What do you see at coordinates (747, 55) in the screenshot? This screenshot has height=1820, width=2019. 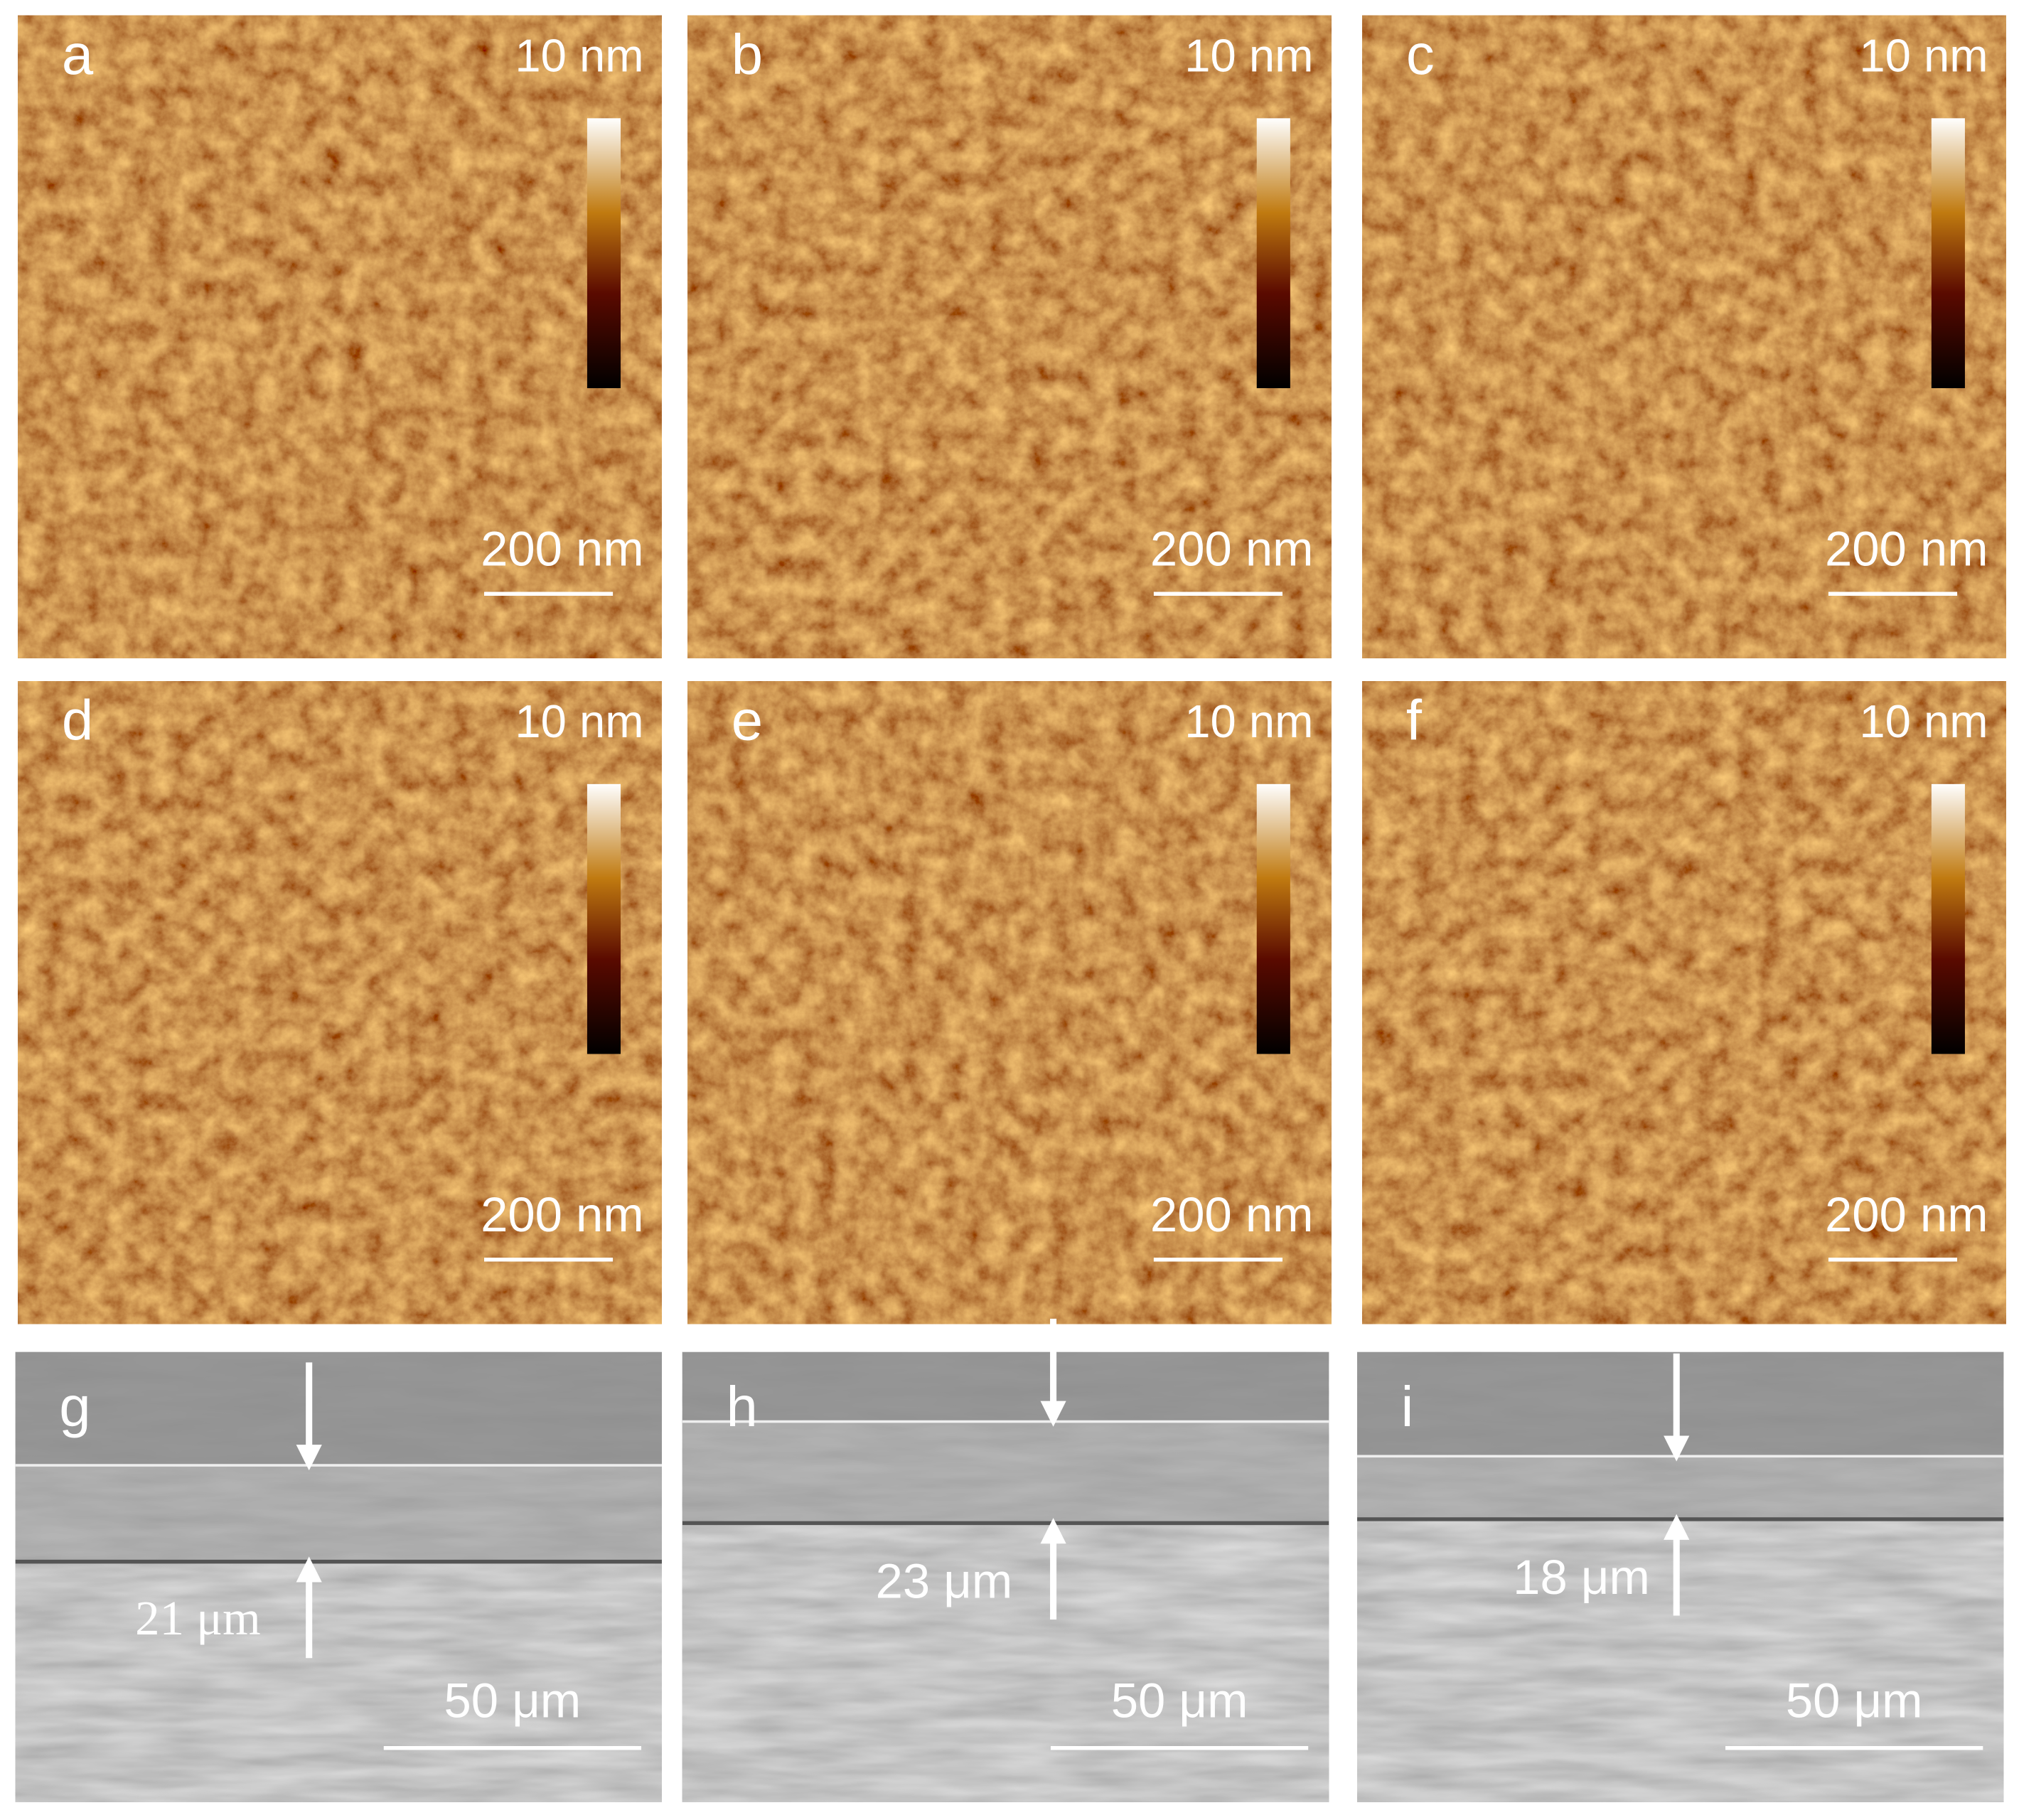 I see `panel-label: b` at bounding box center [747, 55].